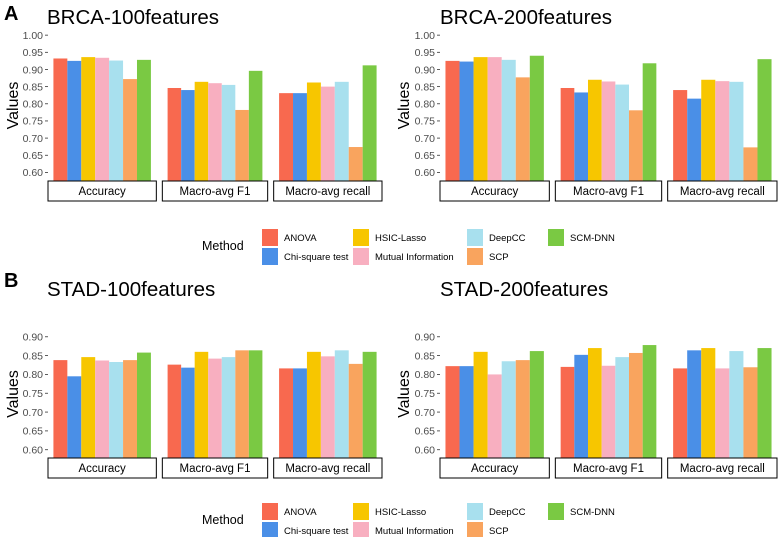 Image resolution: width=782 pixels, height=537 pixels. What do you see at coordinates (581, 406) in the screenshot?
I see `bar-chi-square-test-macro-avg-f1` at bounding box center [581, 406].